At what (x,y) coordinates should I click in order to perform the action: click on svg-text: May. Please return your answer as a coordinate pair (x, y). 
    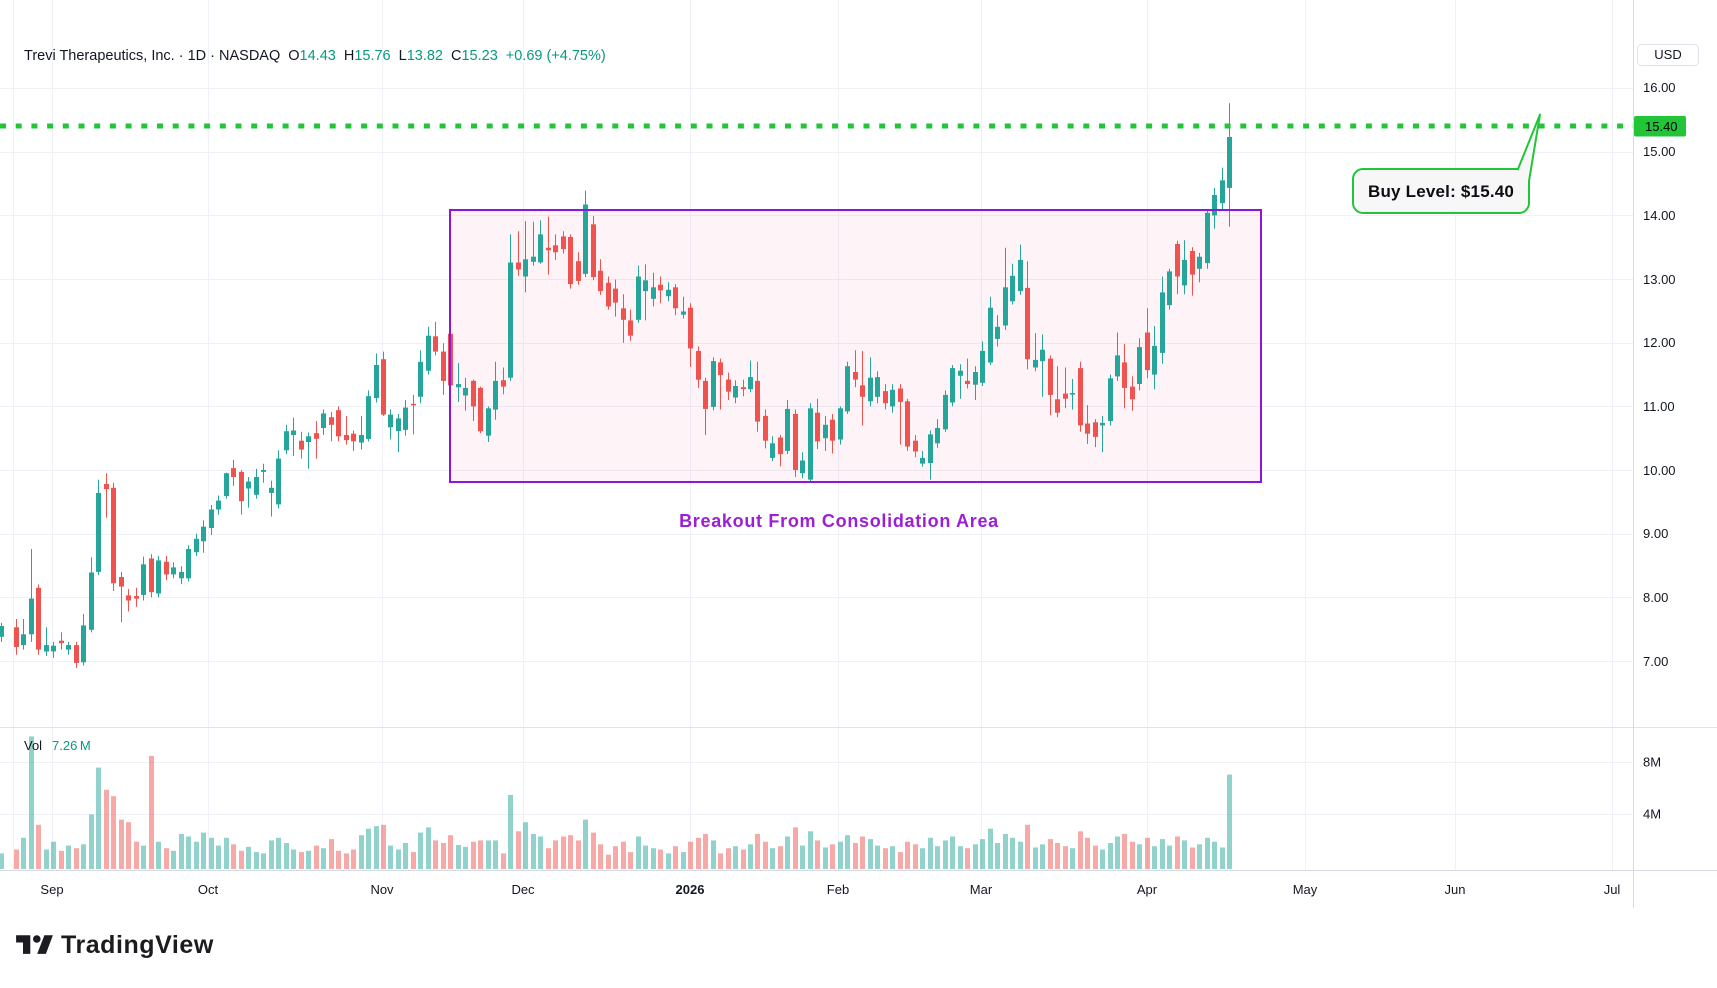
    Looking at the image, I should click on (1305, 889).